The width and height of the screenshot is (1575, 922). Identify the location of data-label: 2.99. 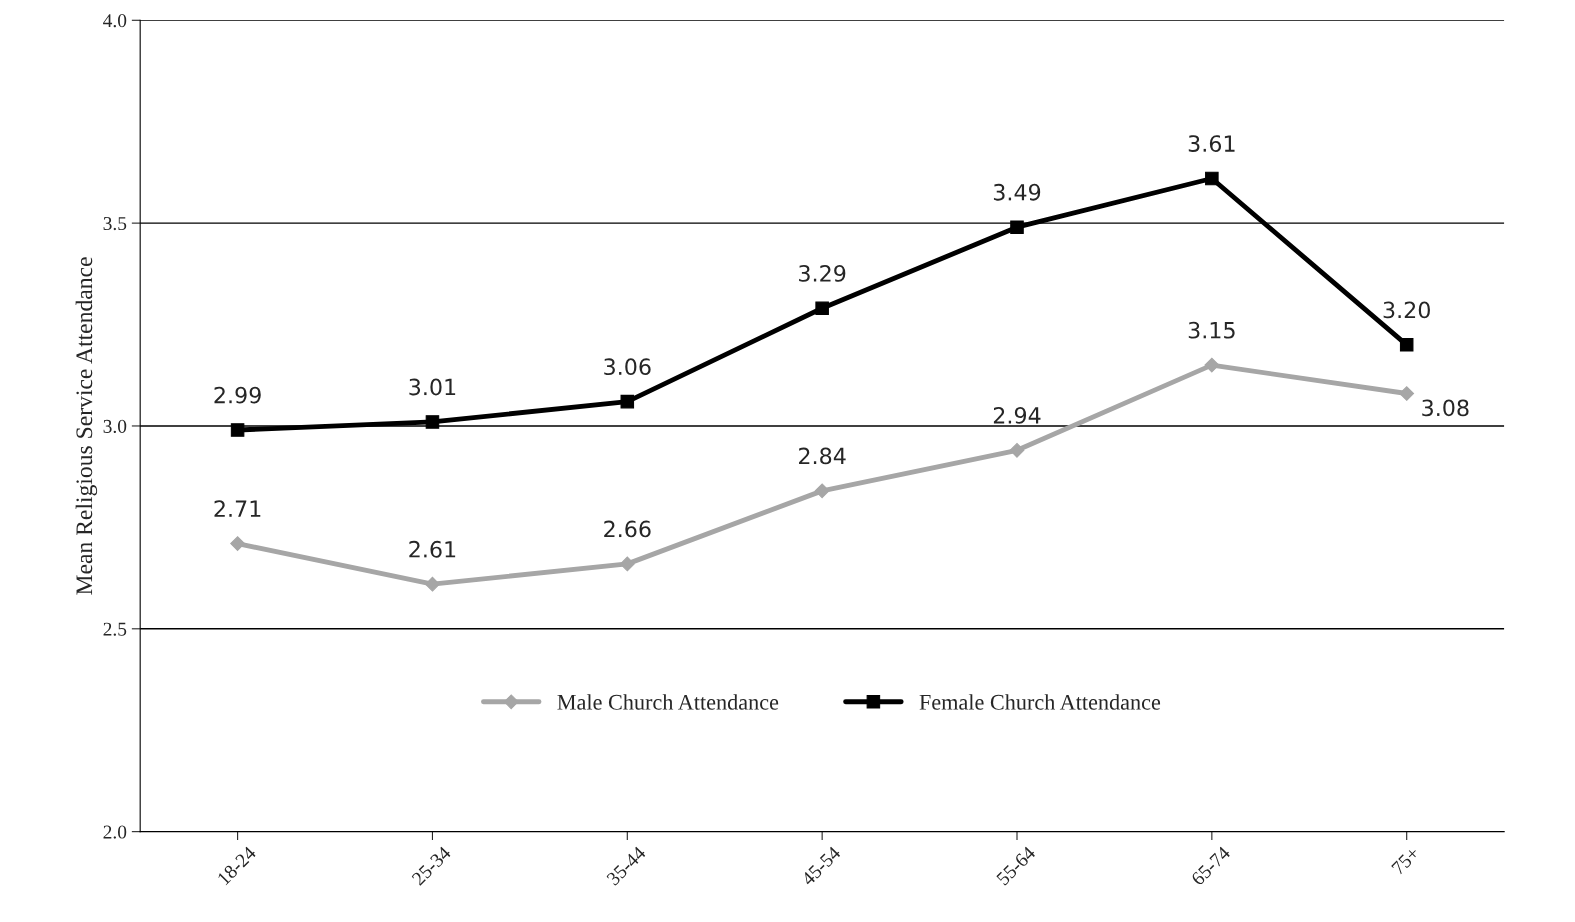
(237, 395).